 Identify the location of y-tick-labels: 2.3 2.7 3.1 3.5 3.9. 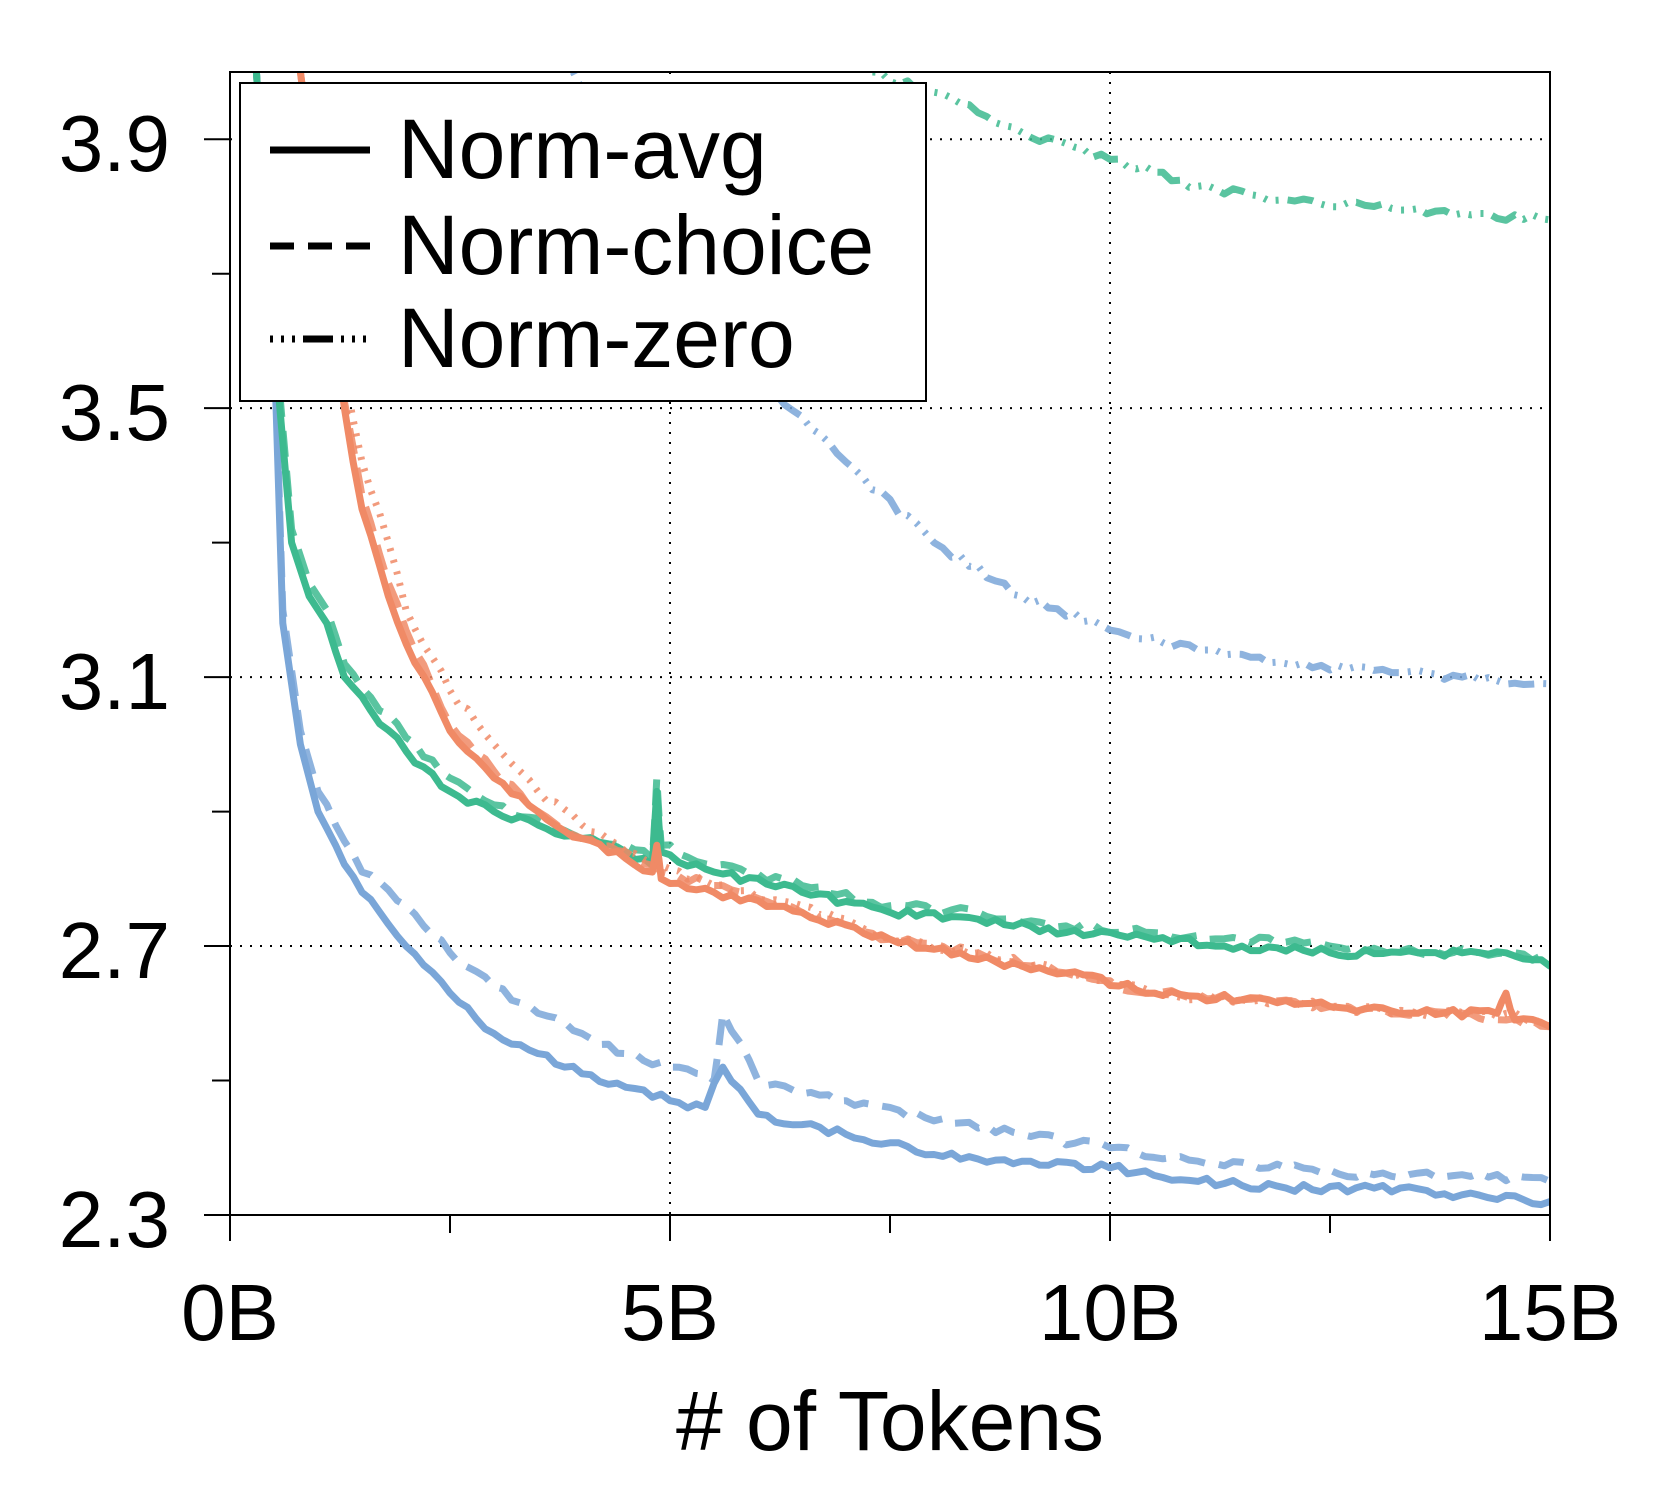
(114, 681).